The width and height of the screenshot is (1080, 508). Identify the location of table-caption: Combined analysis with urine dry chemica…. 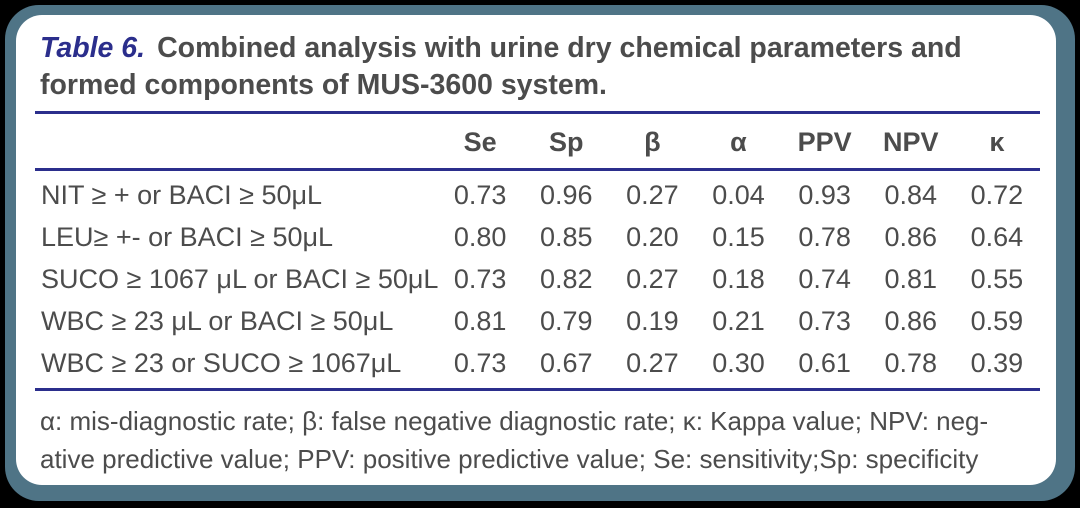
(501, 66).